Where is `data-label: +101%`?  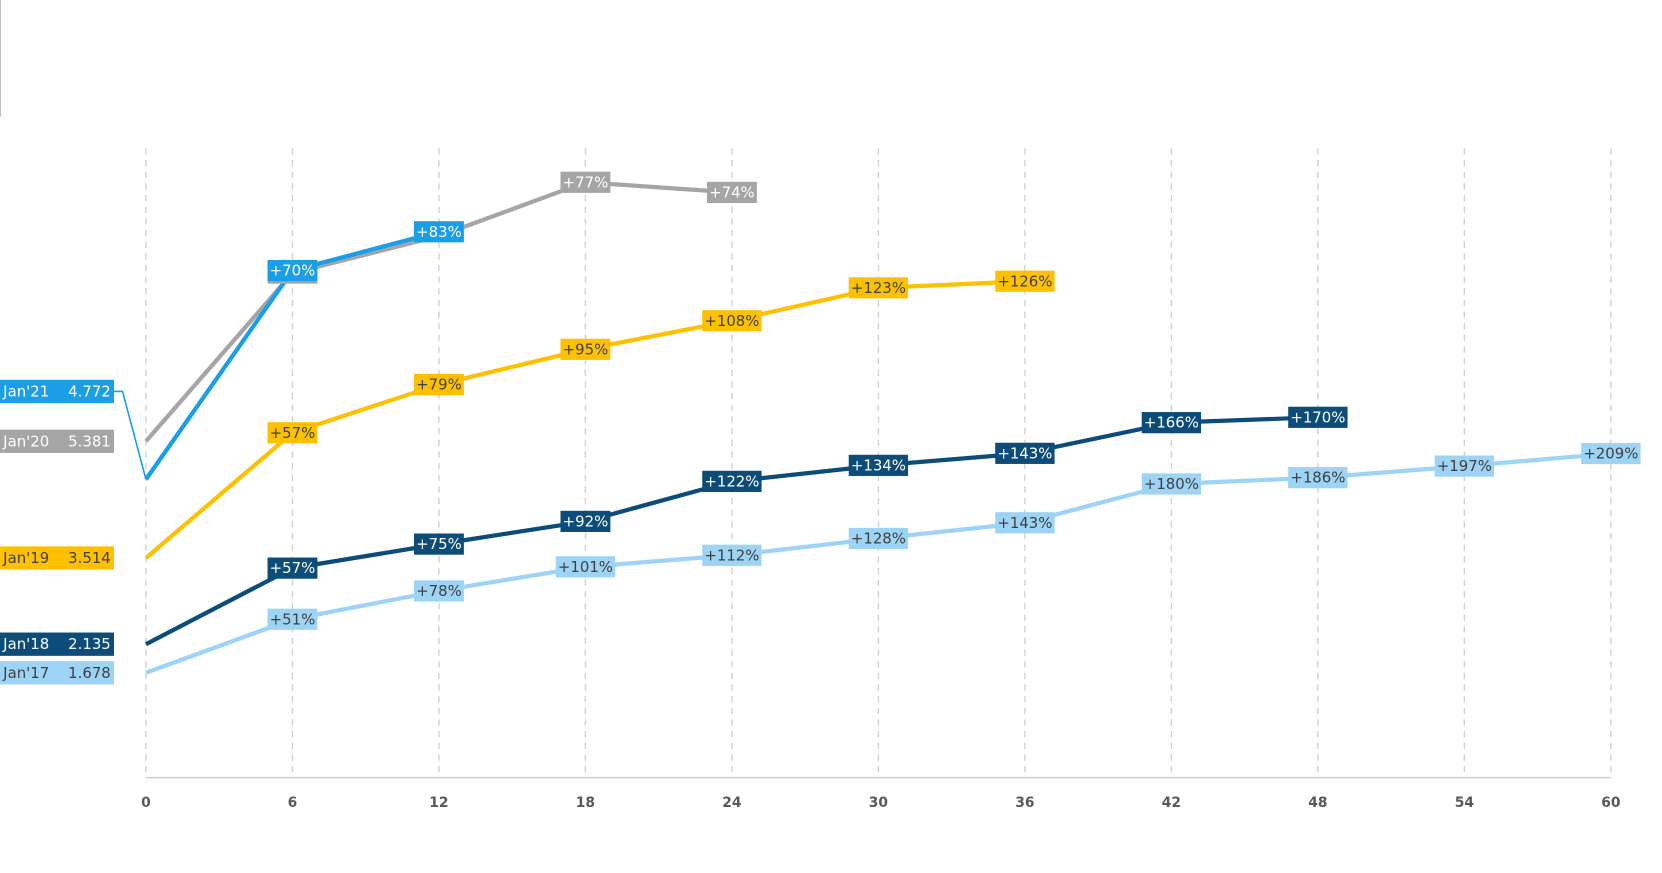
data-label: +101% is located at coordinates (585, 567).